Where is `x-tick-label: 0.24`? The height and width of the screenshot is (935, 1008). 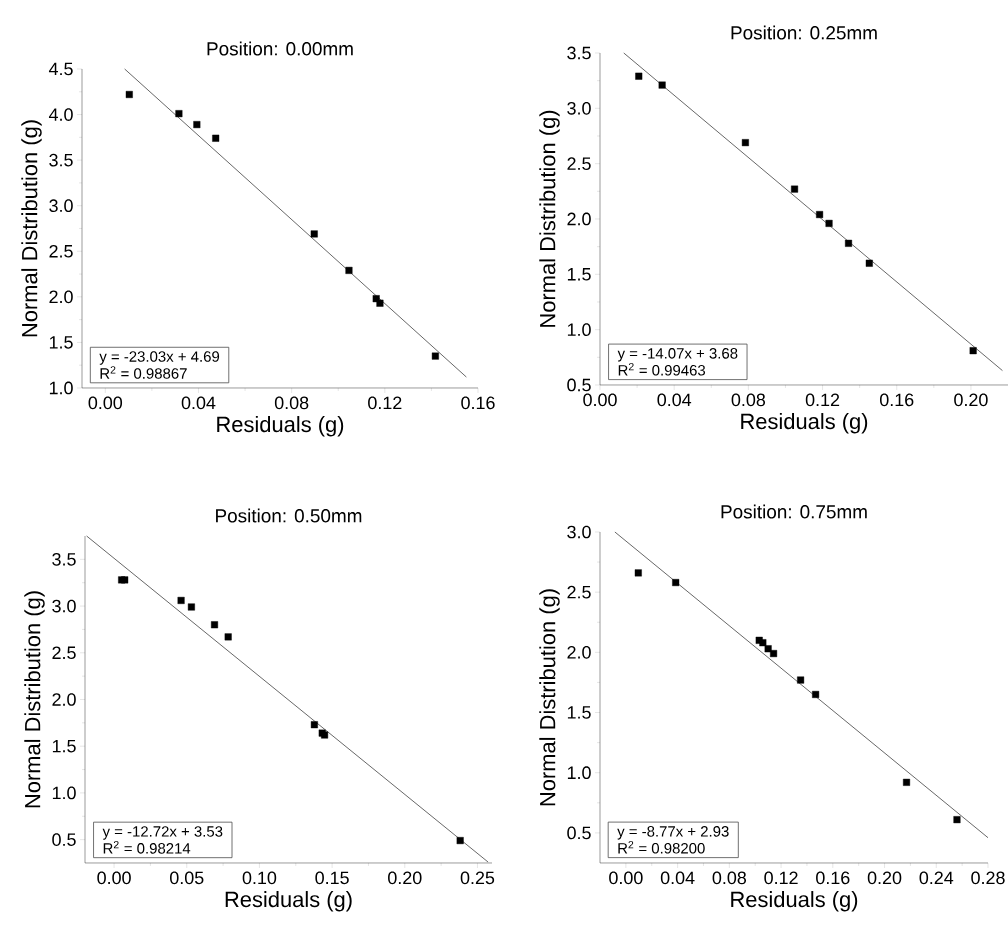
x-tick-label: 0.24 is located at coordinates (936, 878).